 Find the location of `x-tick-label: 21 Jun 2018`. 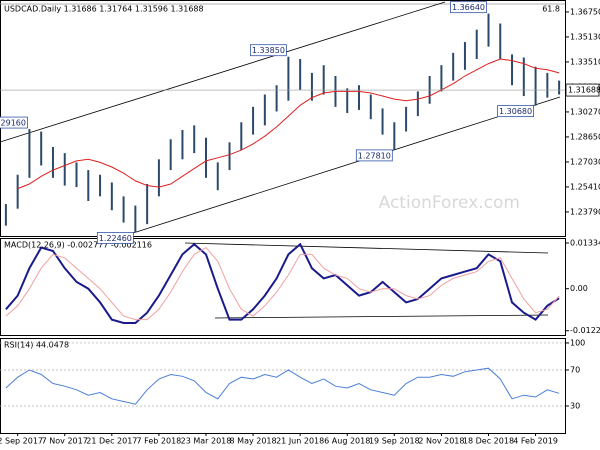

x-tick-label: 21 Jun 2018 is located at coordinates (300, 441).